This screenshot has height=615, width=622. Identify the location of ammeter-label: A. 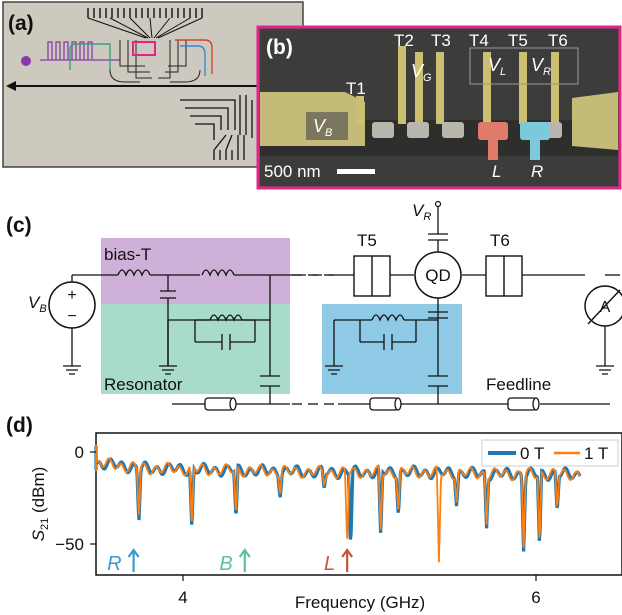
(605, 307).